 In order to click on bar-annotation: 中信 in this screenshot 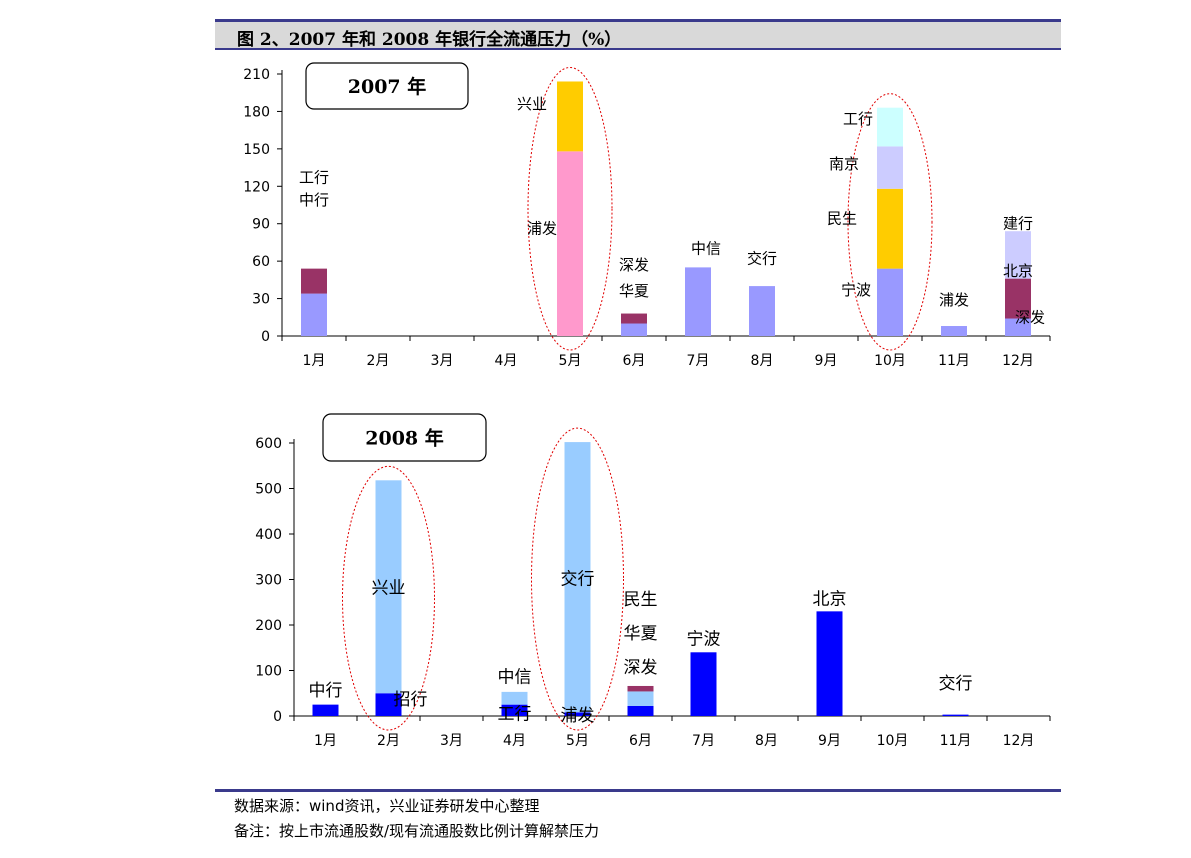, I will do `click(515, 677)`.